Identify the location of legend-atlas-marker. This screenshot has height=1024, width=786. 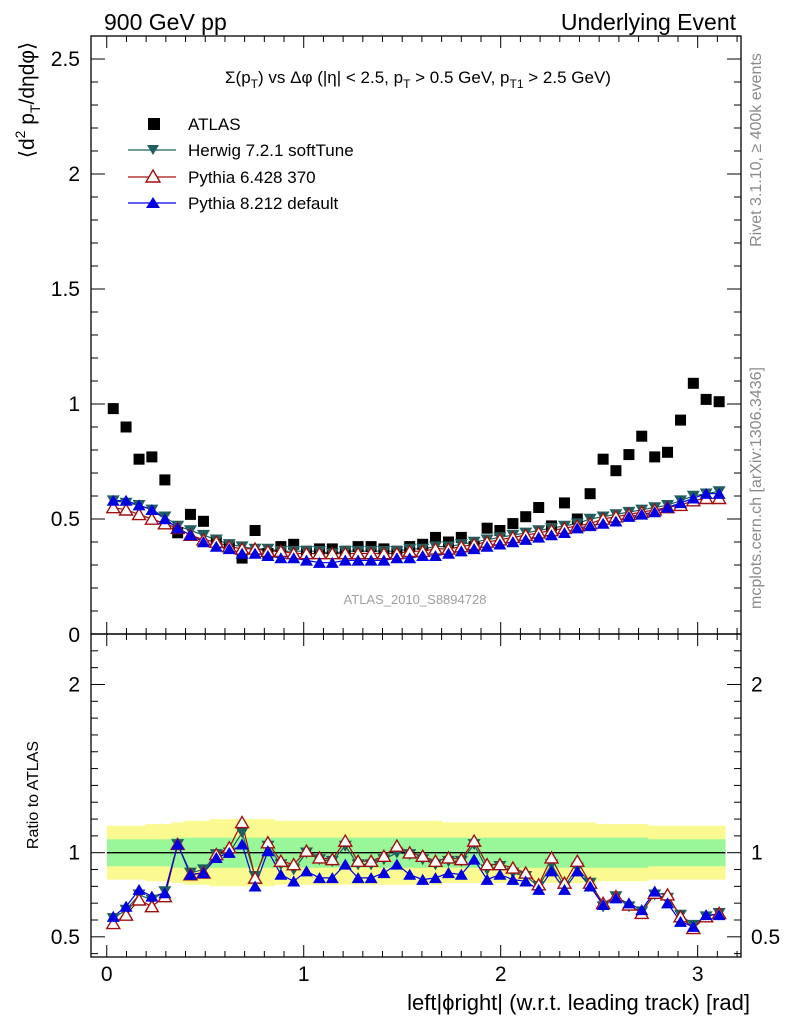
(154, 124).